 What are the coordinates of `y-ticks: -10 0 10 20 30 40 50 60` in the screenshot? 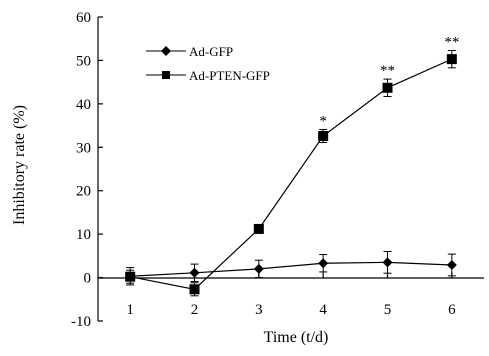 It's located at (87, 170).